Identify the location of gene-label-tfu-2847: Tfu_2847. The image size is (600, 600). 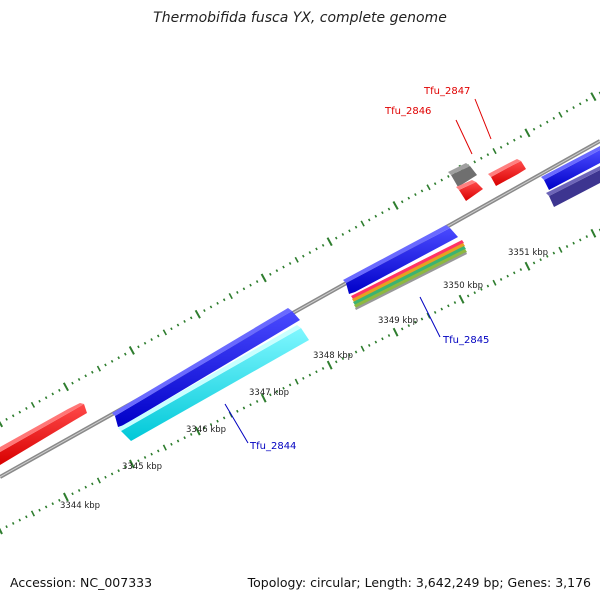
(446, 91).